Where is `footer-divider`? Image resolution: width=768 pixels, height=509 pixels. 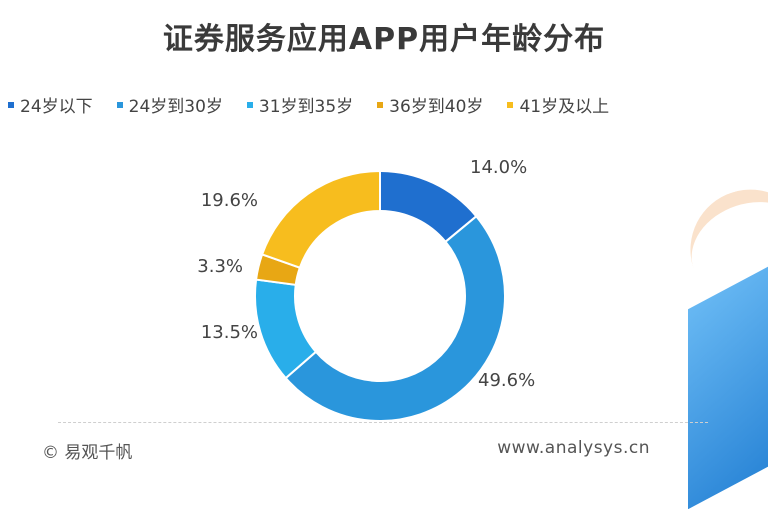
footer-divider is located at coordinates (383, 422).